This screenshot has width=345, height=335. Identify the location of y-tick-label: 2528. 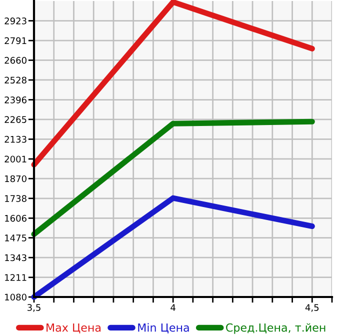
(15, 80).